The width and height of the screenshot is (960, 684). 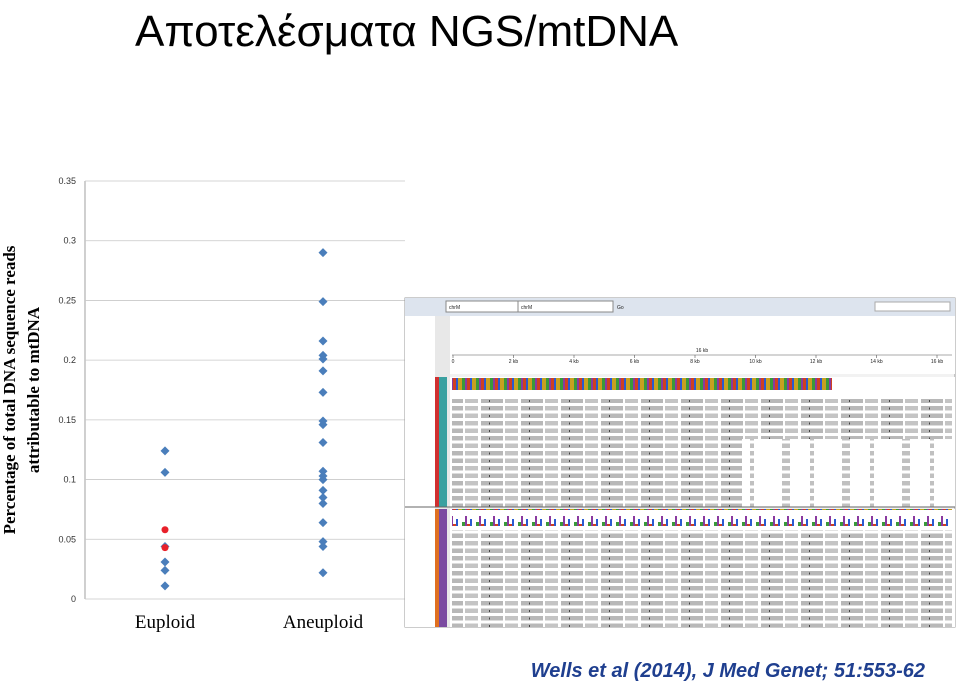 I want to click on ruler-label: 6 kb, so click(x=635, y=362).